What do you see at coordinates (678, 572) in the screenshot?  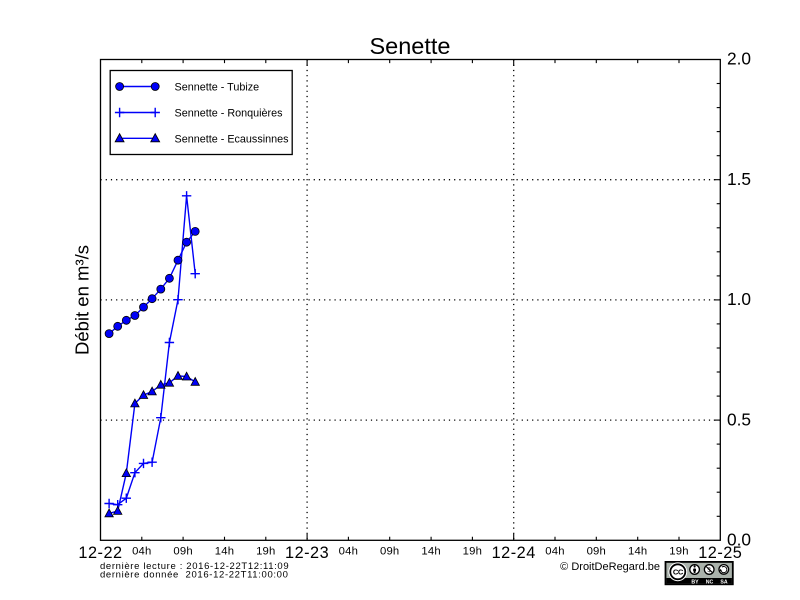 I see `svg-text: CC` at bounding box center [678, 572].